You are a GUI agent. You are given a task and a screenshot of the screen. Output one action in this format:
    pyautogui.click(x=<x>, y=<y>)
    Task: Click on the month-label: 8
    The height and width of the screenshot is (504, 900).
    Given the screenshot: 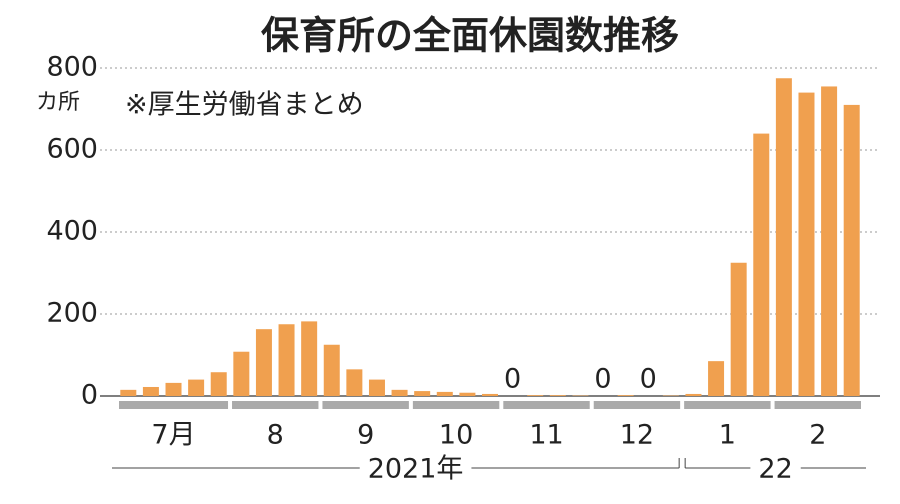 What is the action you would take?
    pyautogui.click(x=275, y=435)
    